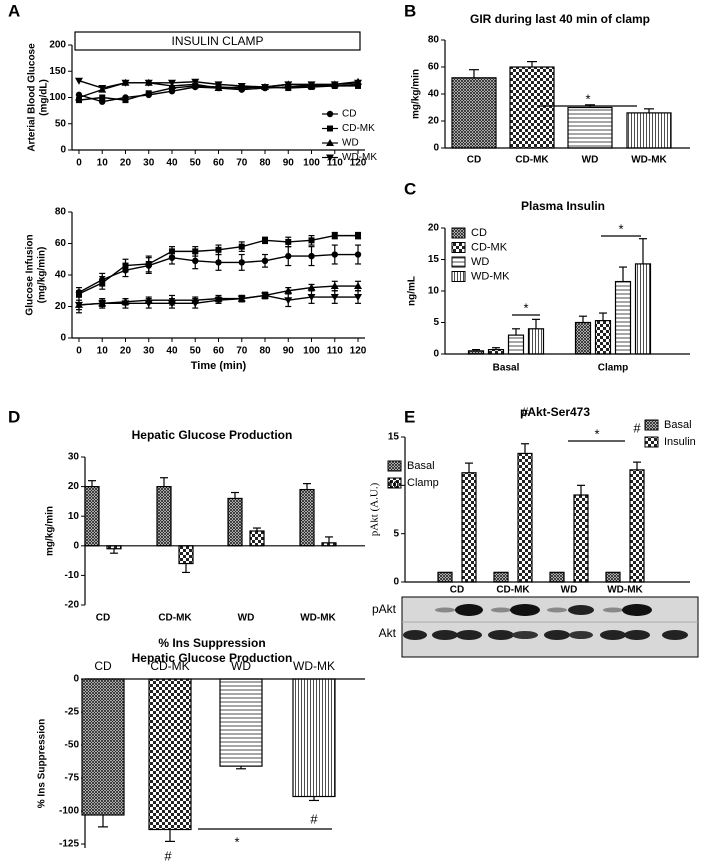 The height and width of the screenshot is (862, 728). Describe the element at coordinates (103, 163) in the screenshot. I see `x-tick-label: 10` at that location.